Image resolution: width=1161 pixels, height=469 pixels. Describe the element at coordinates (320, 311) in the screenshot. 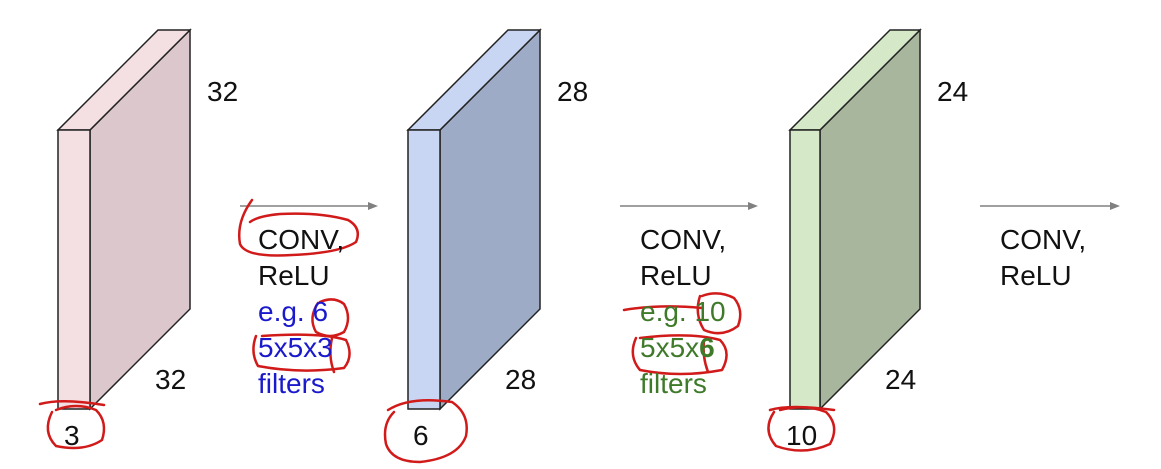

I see `op1-num-filters: 6` at that location.